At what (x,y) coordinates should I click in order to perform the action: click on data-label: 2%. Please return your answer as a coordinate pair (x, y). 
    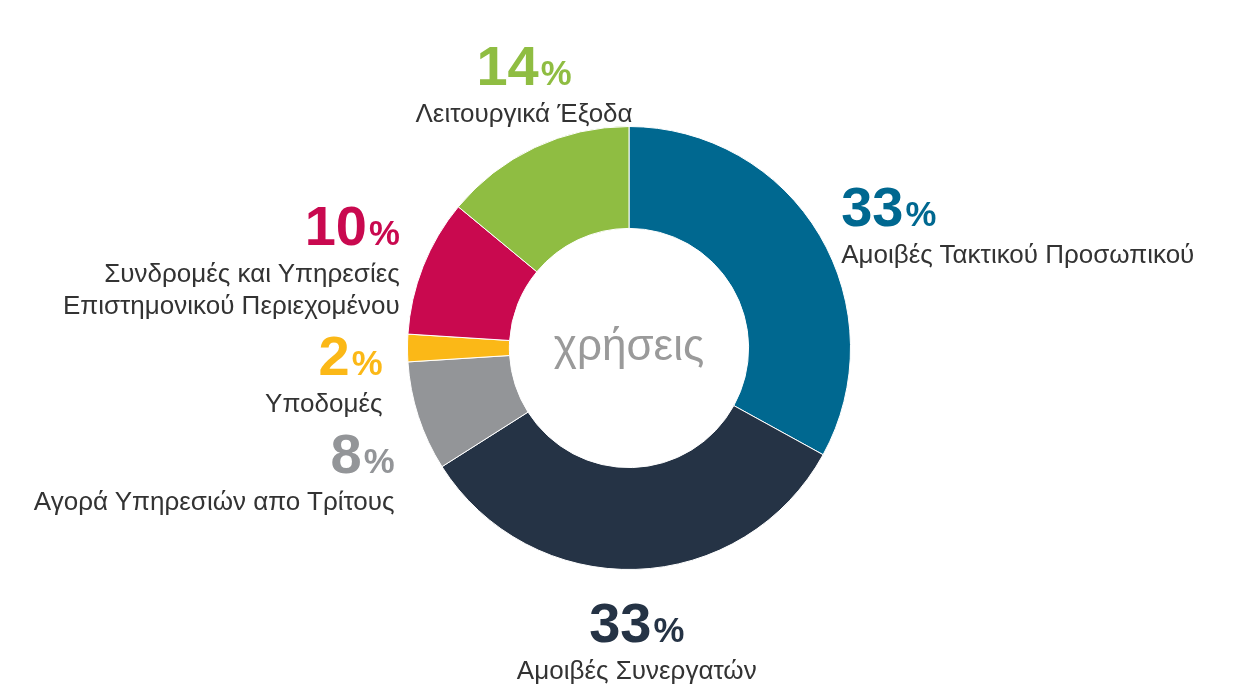
    Looking at the image, I should click on (350, 355).